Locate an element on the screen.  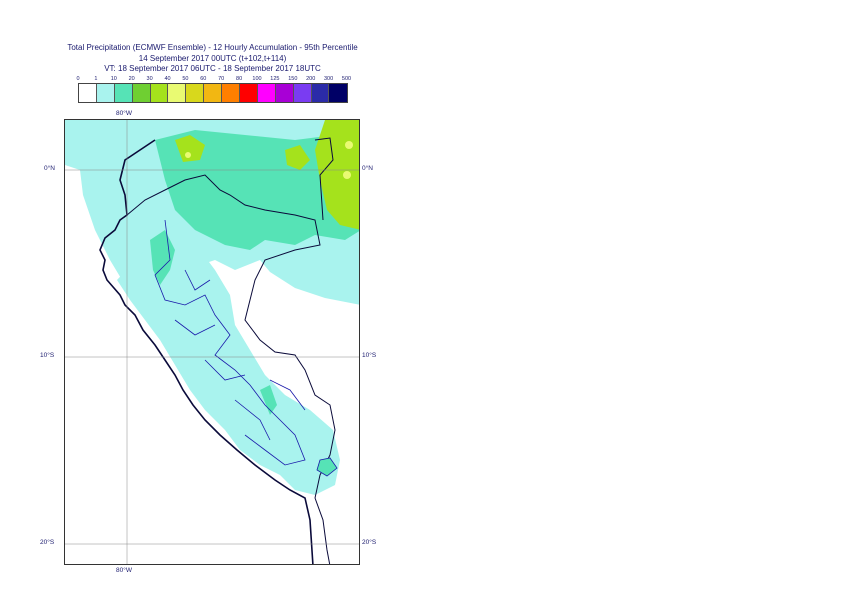
forecast-time: 14 September 2017 00UTC (t+102,t+114) is located at coordinates (212, 58).